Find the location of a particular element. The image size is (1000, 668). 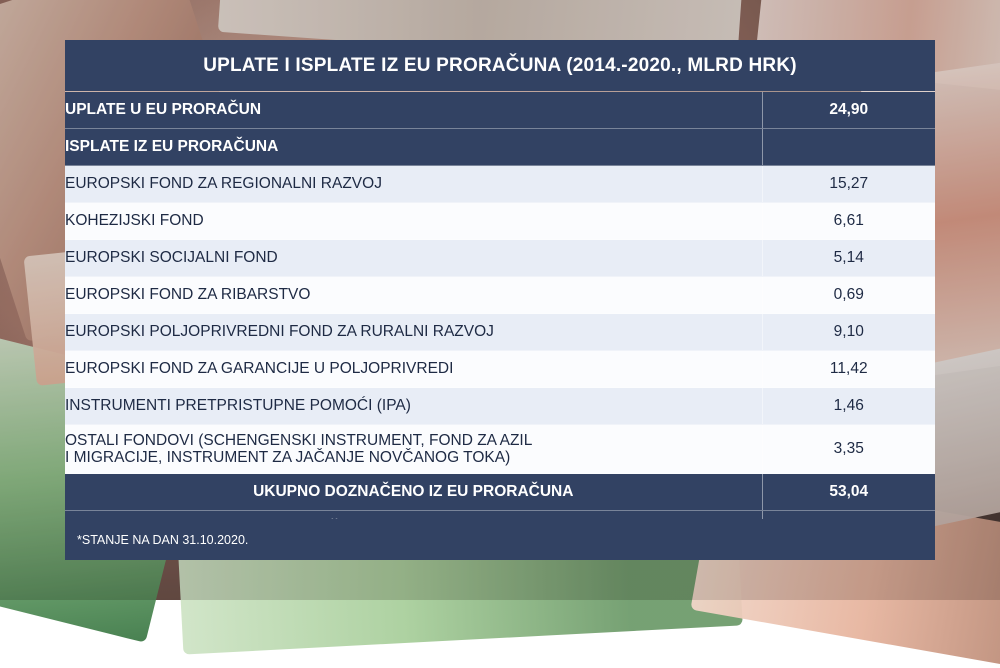

row-label: KOHEZIJSKI FOND is located at coordinates (413, 221).